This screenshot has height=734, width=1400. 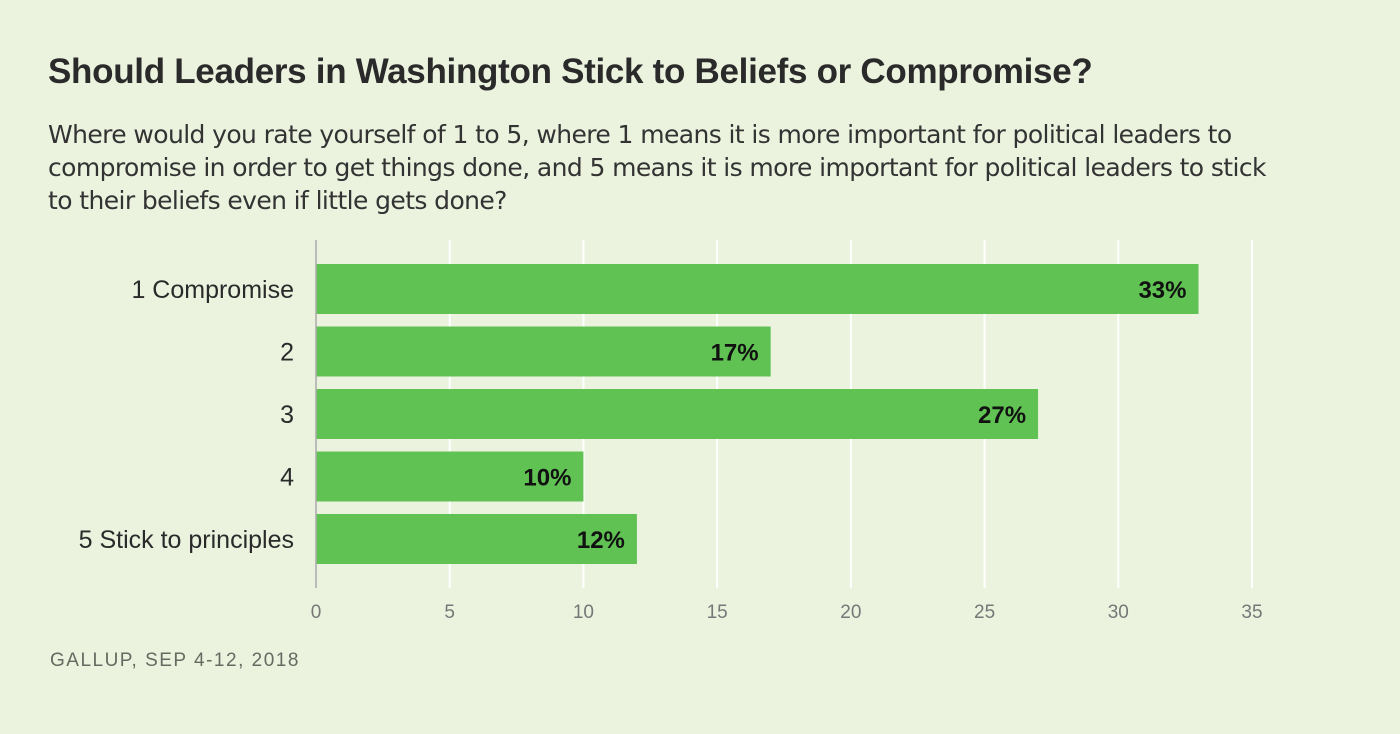 I want to click on category-label: 3, so click(x=287, y=415).